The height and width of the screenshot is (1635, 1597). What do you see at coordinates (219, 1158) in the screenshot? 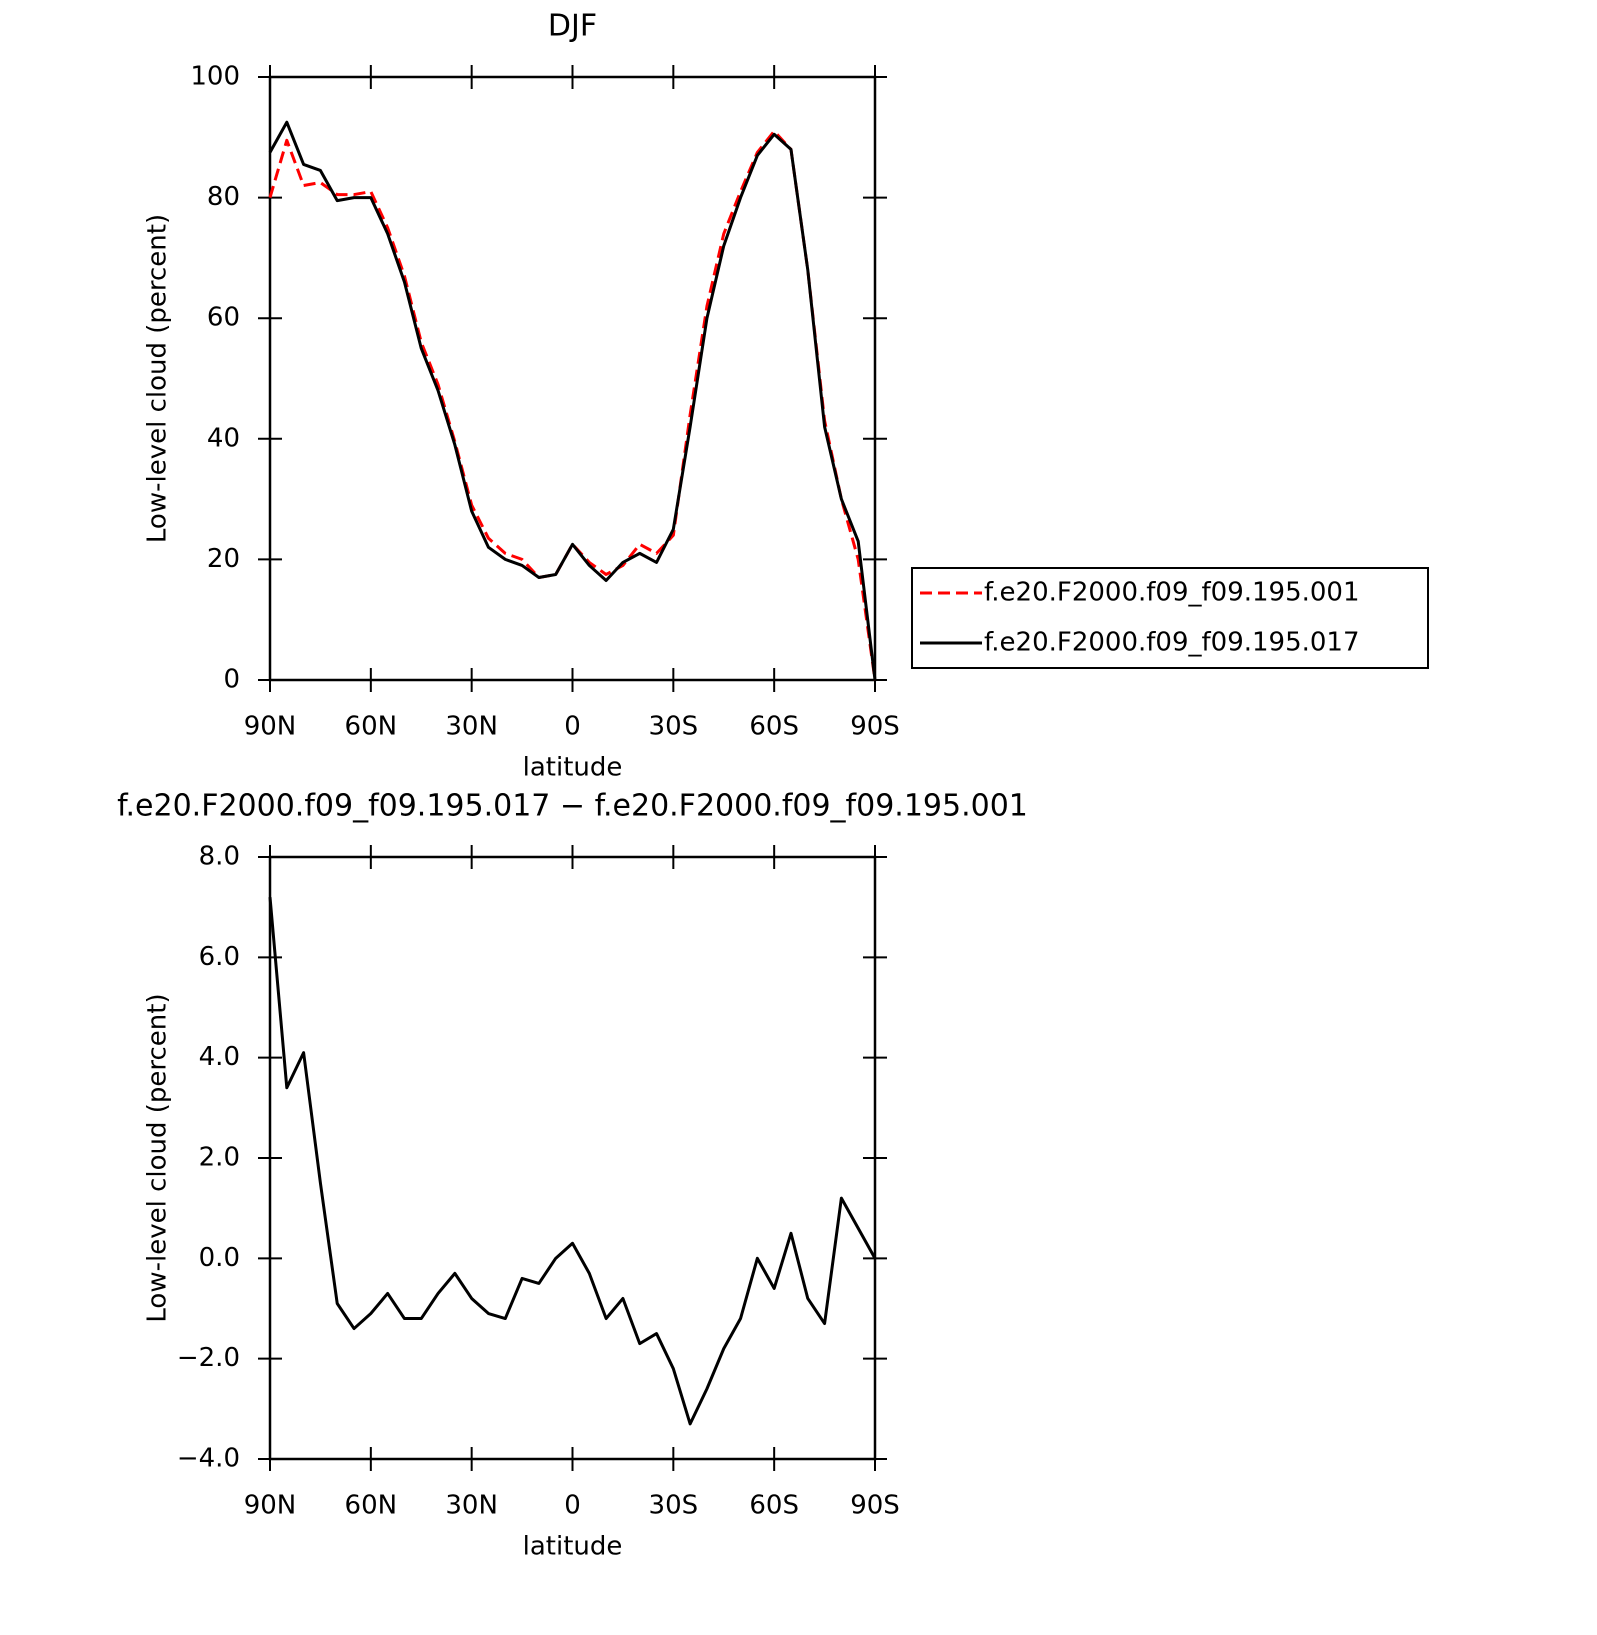
I see `y-tick-label: 2.0` at bounding box center [219, 1158].